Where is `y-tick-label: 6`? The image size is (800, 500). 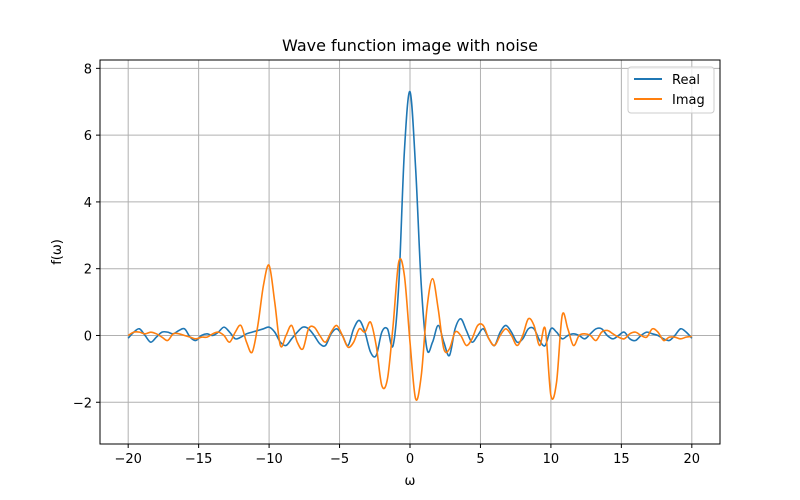 y-tick-label: 6 is located at coordinates (88, 136).